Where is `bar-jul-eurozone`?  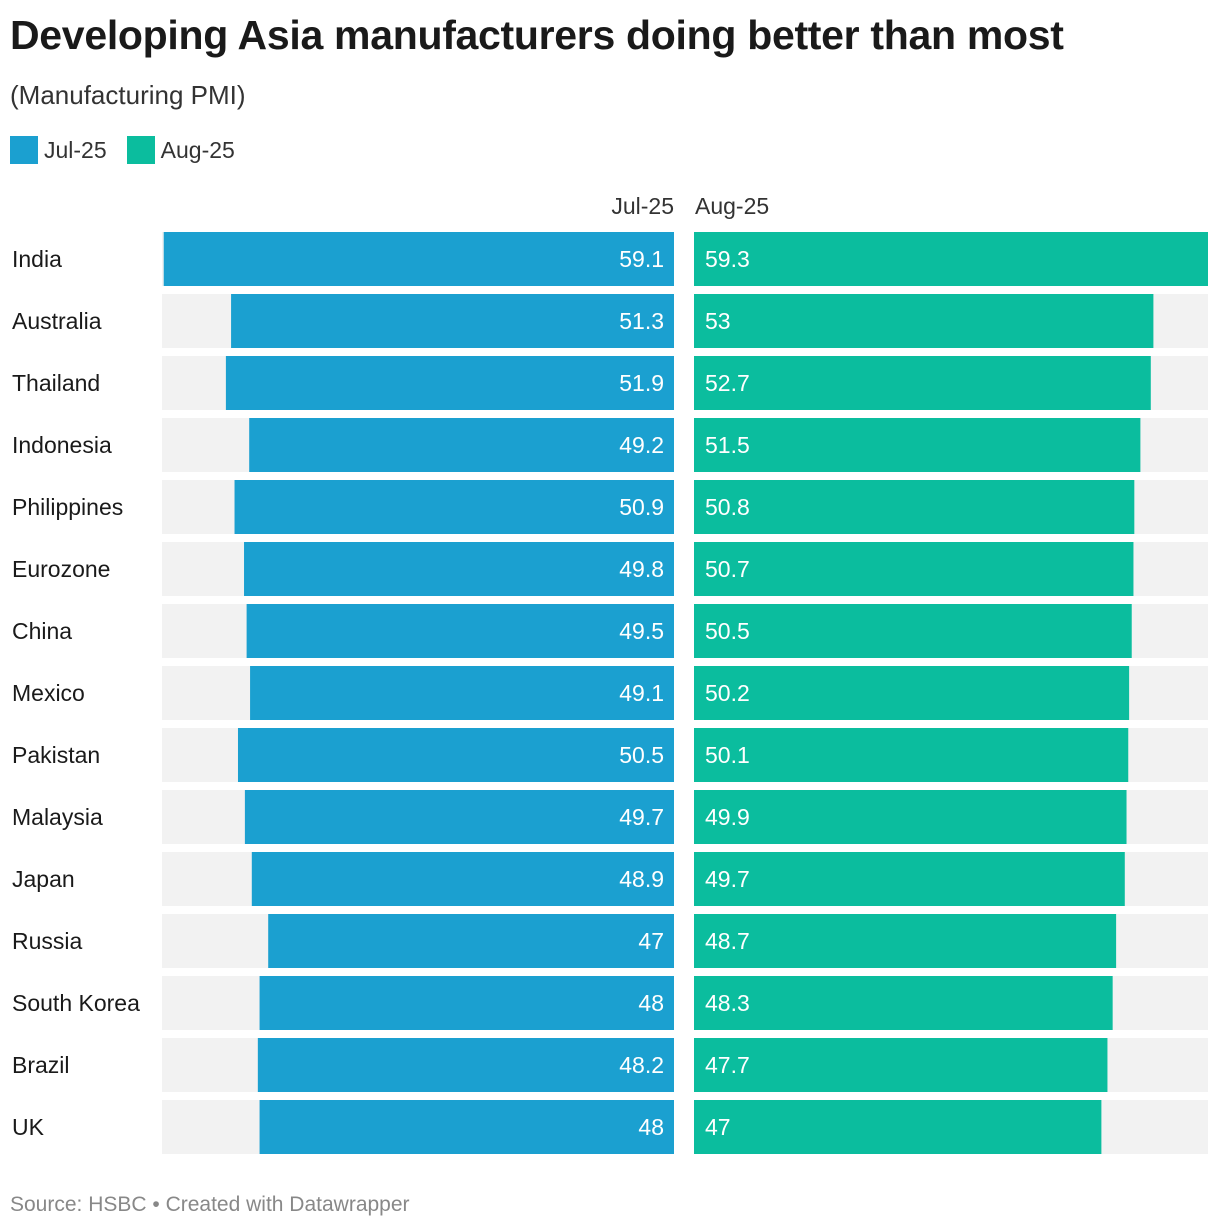 bar-jul-eurozone is located at coordinates (459, 569).